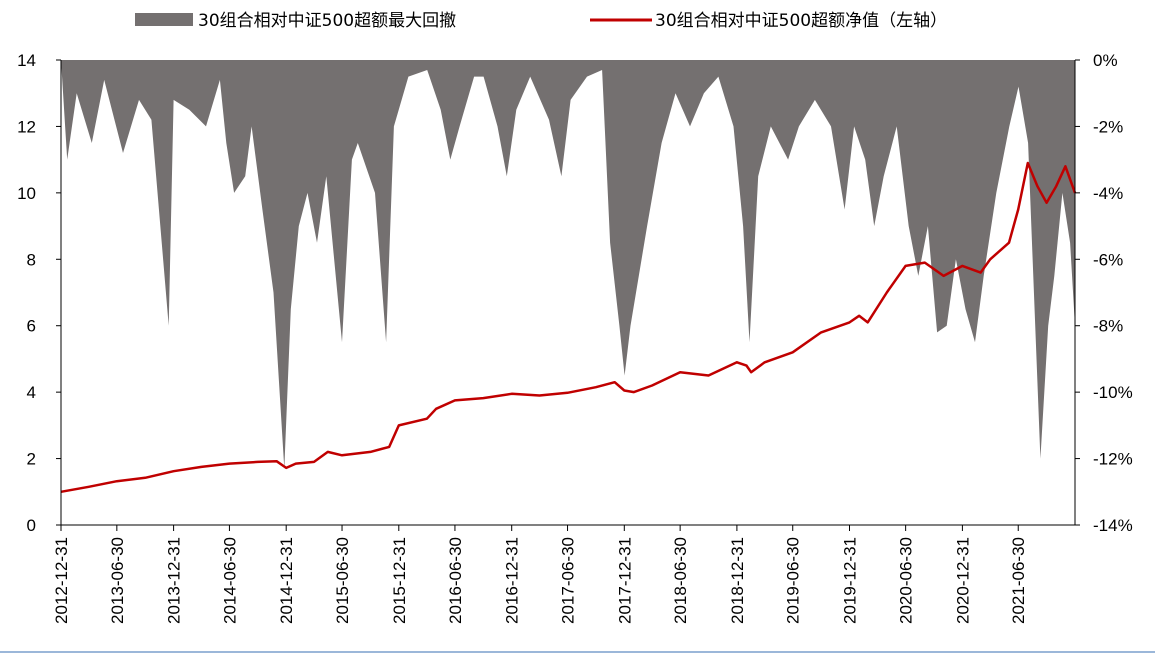 Image resolution: width=1155 pixels, height=654 pixels. Describe the element at coordinates (962, 580) in the screenshot. I see `x-axis-tick-label: 2020-12-31` at that location.